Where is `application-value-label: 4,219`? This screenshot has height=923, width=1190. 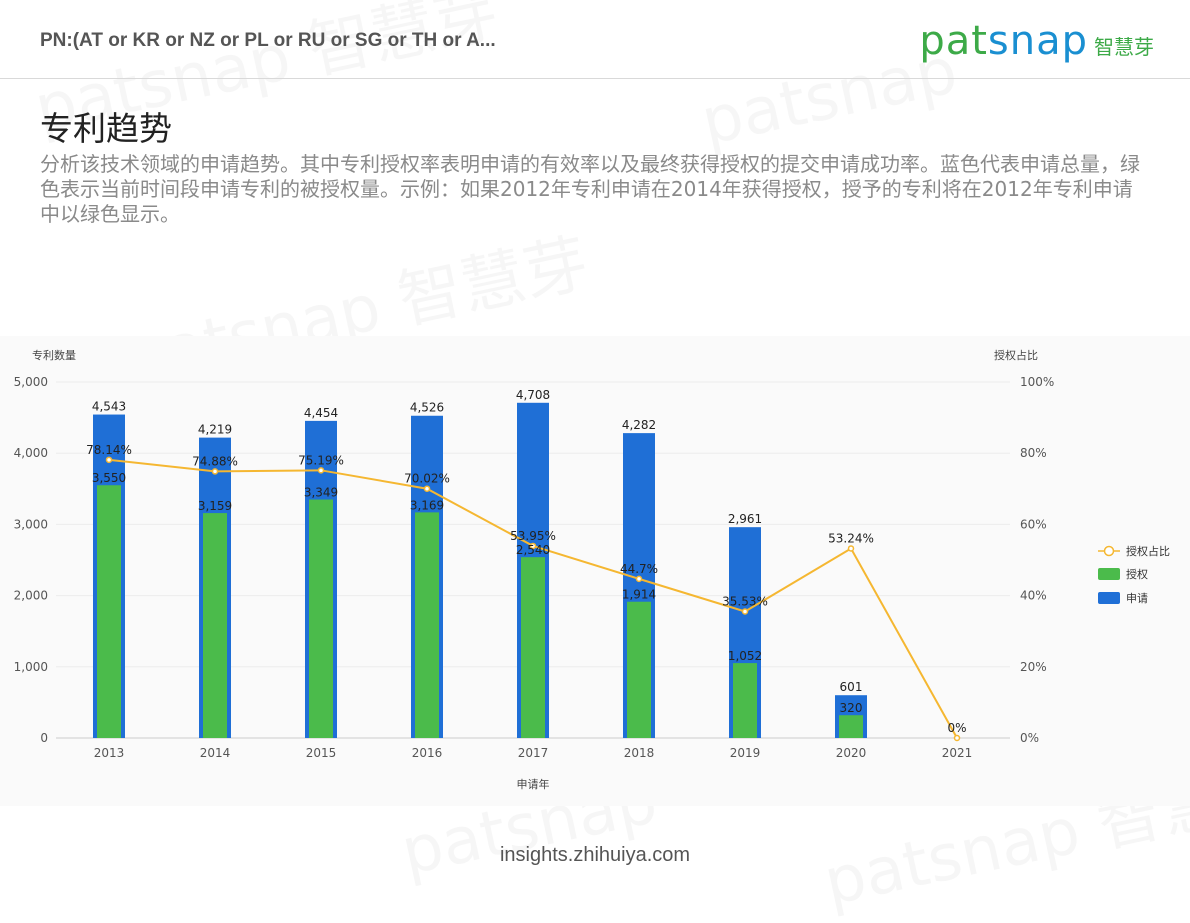
application-value-label: 4,219 is located at coordinates (215, 430).